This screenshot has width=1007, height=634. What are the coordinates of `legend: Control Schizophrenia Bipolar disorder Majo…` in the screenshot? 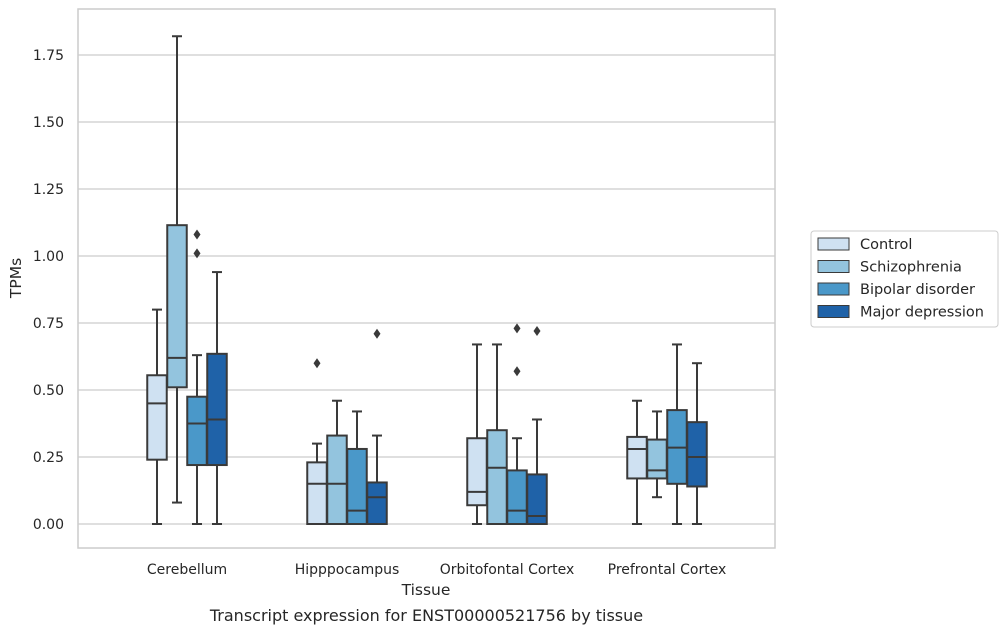 It's located at (904, 279).